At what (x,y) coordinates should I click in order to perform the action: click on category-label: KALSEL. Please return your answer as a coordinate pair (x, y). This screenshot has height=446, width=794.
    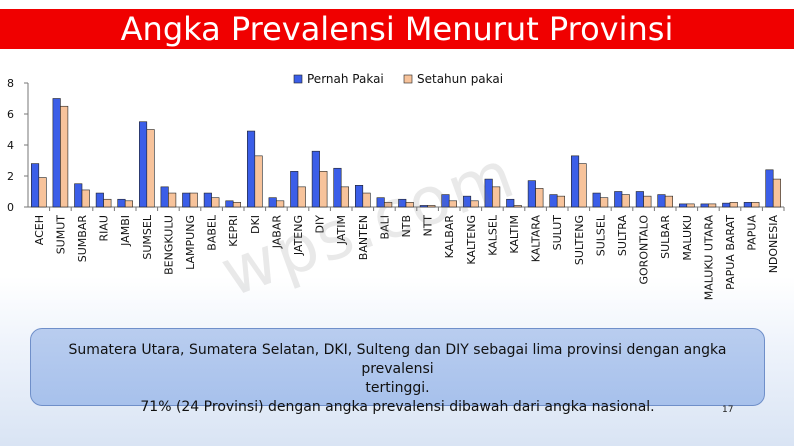
    Looking at the image, I should click on (492, 235).